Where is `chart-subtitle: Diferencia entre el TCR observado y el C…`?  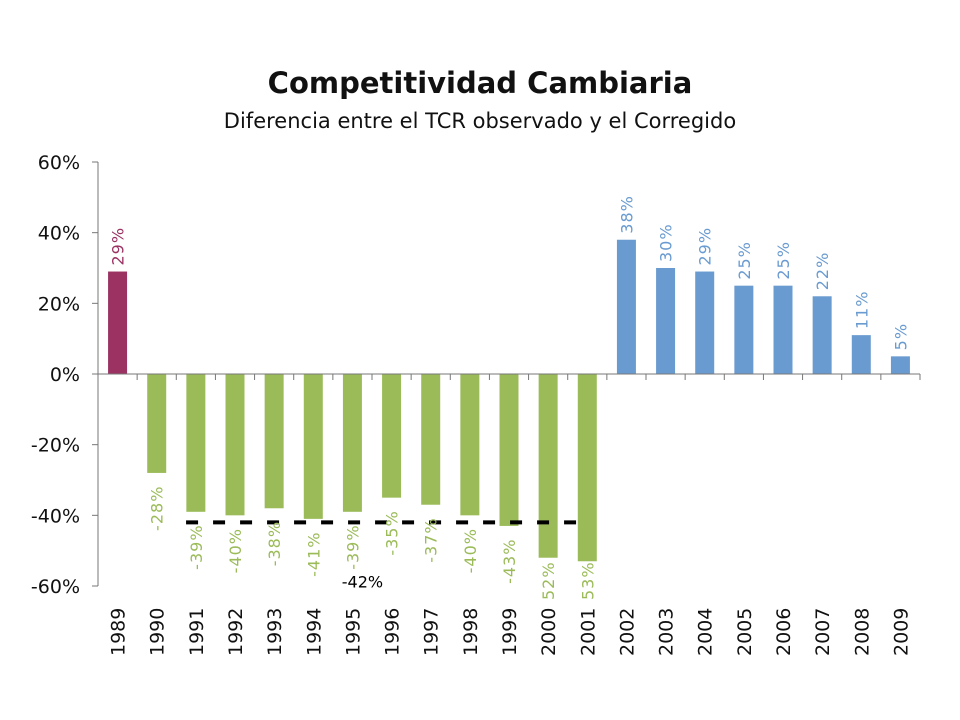 chart-subtitle: Diferencia entre el TCR observado y el C… is located at coordinates (480, 121).